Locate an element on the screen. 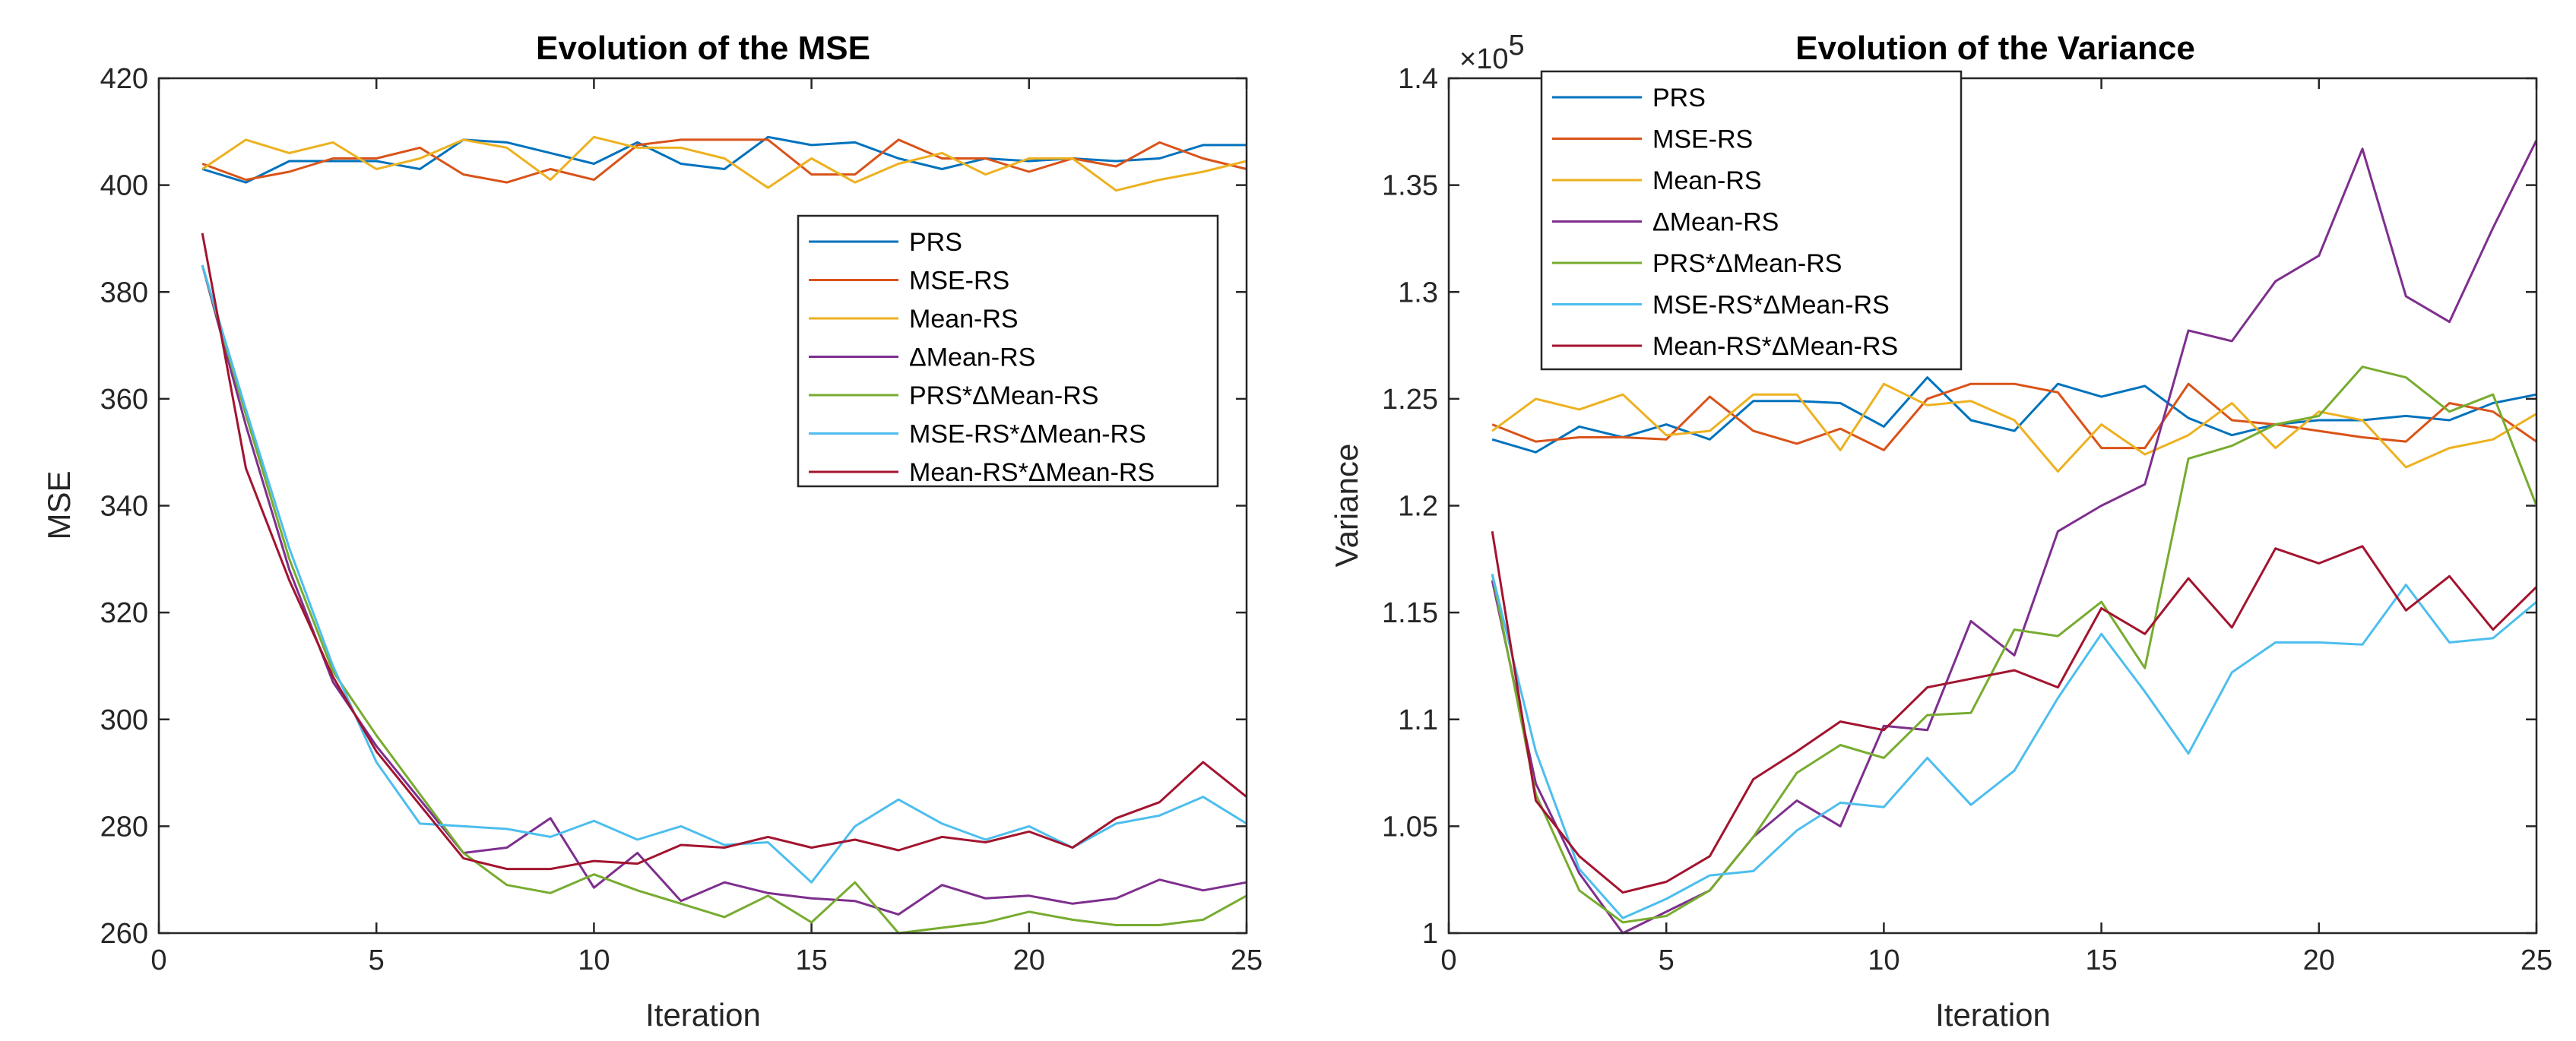  mse-legend-label-prs-x-delta-mean-rs: PRS*ΔMean-RS is located at coordinates (1003, 396).